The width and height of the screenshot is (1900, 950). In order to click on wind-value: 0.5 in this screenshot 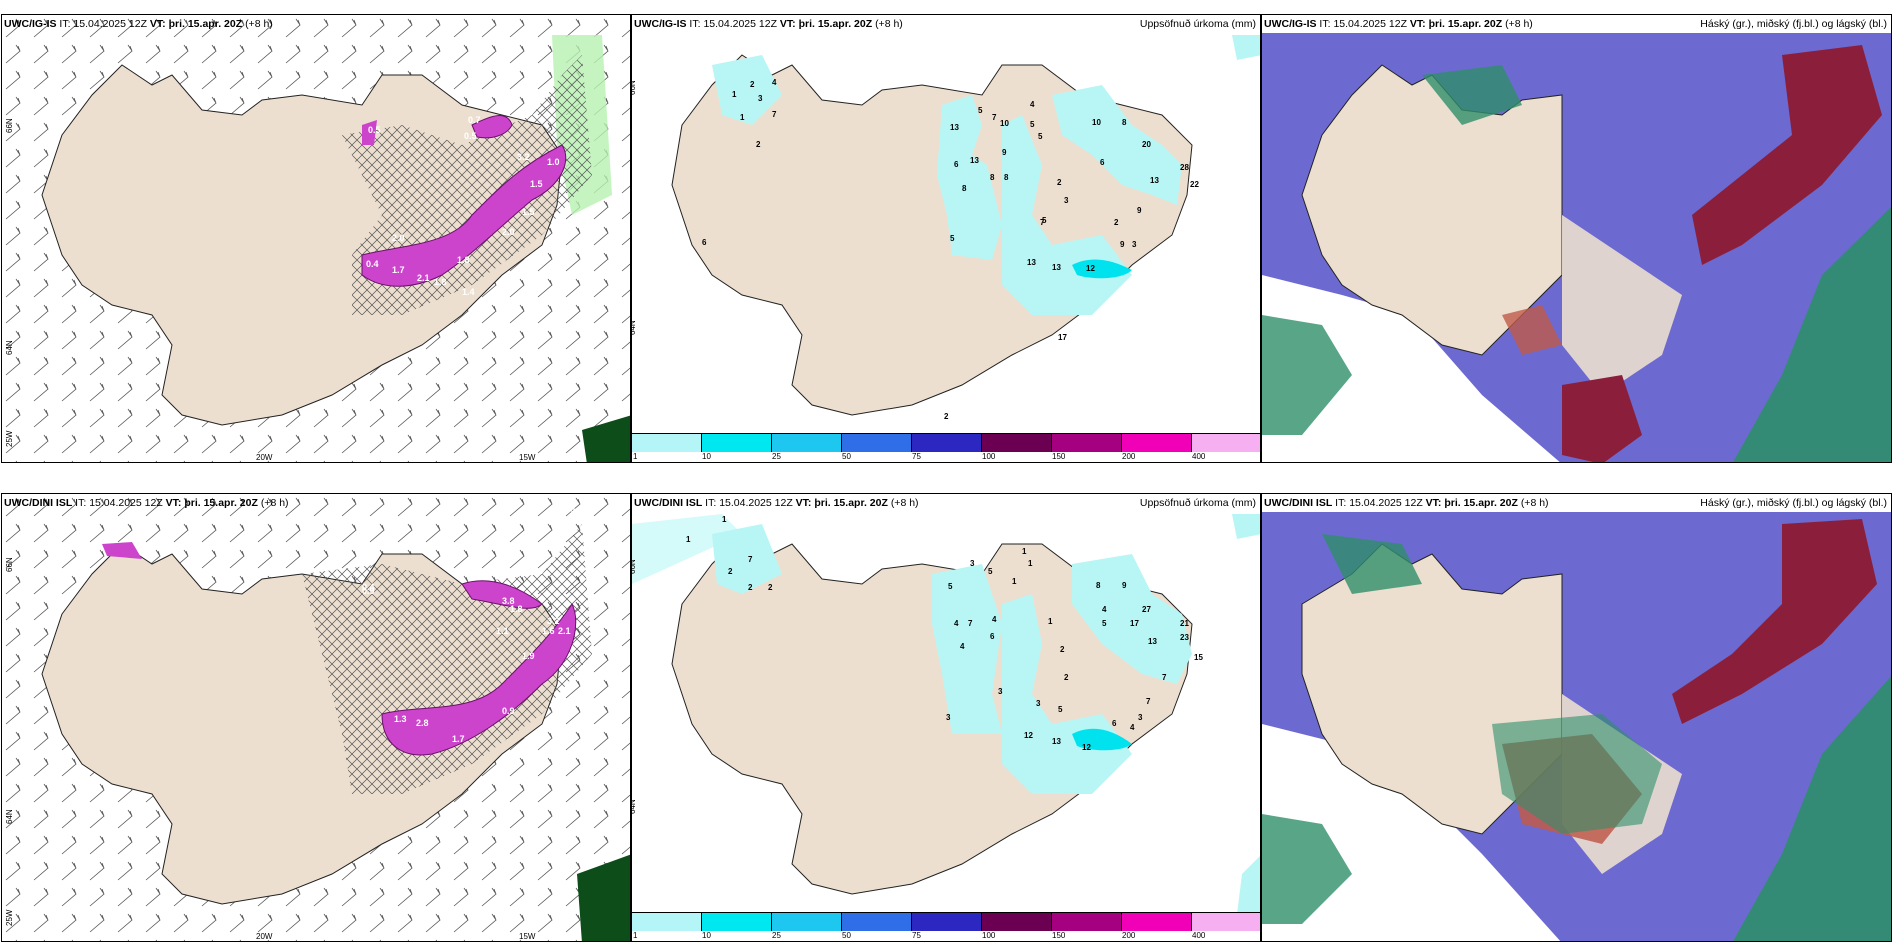, I will do `click(470, 136)`.